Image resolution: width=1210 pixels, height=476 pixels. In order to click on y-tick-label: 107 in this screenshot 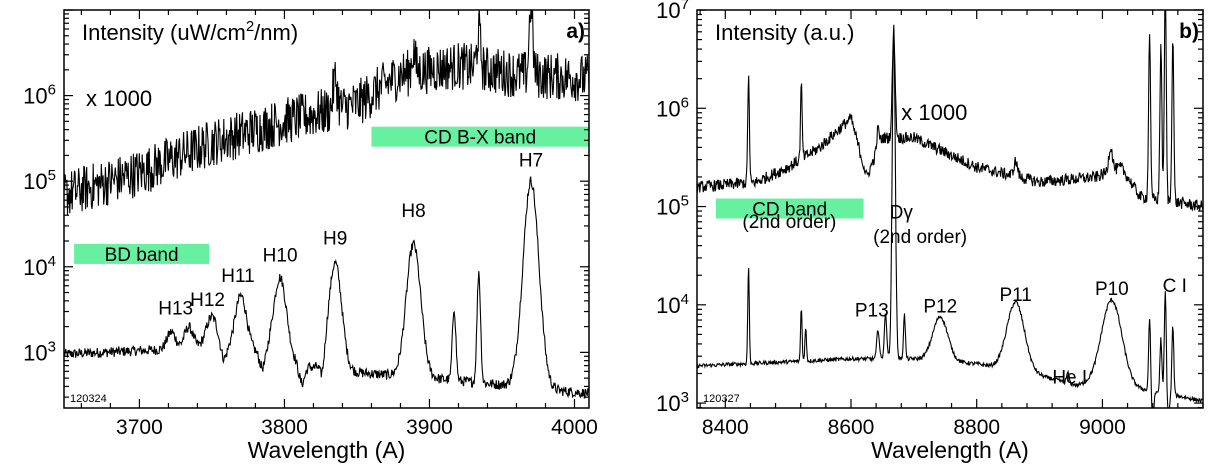, I will do `click(672, 11)`.